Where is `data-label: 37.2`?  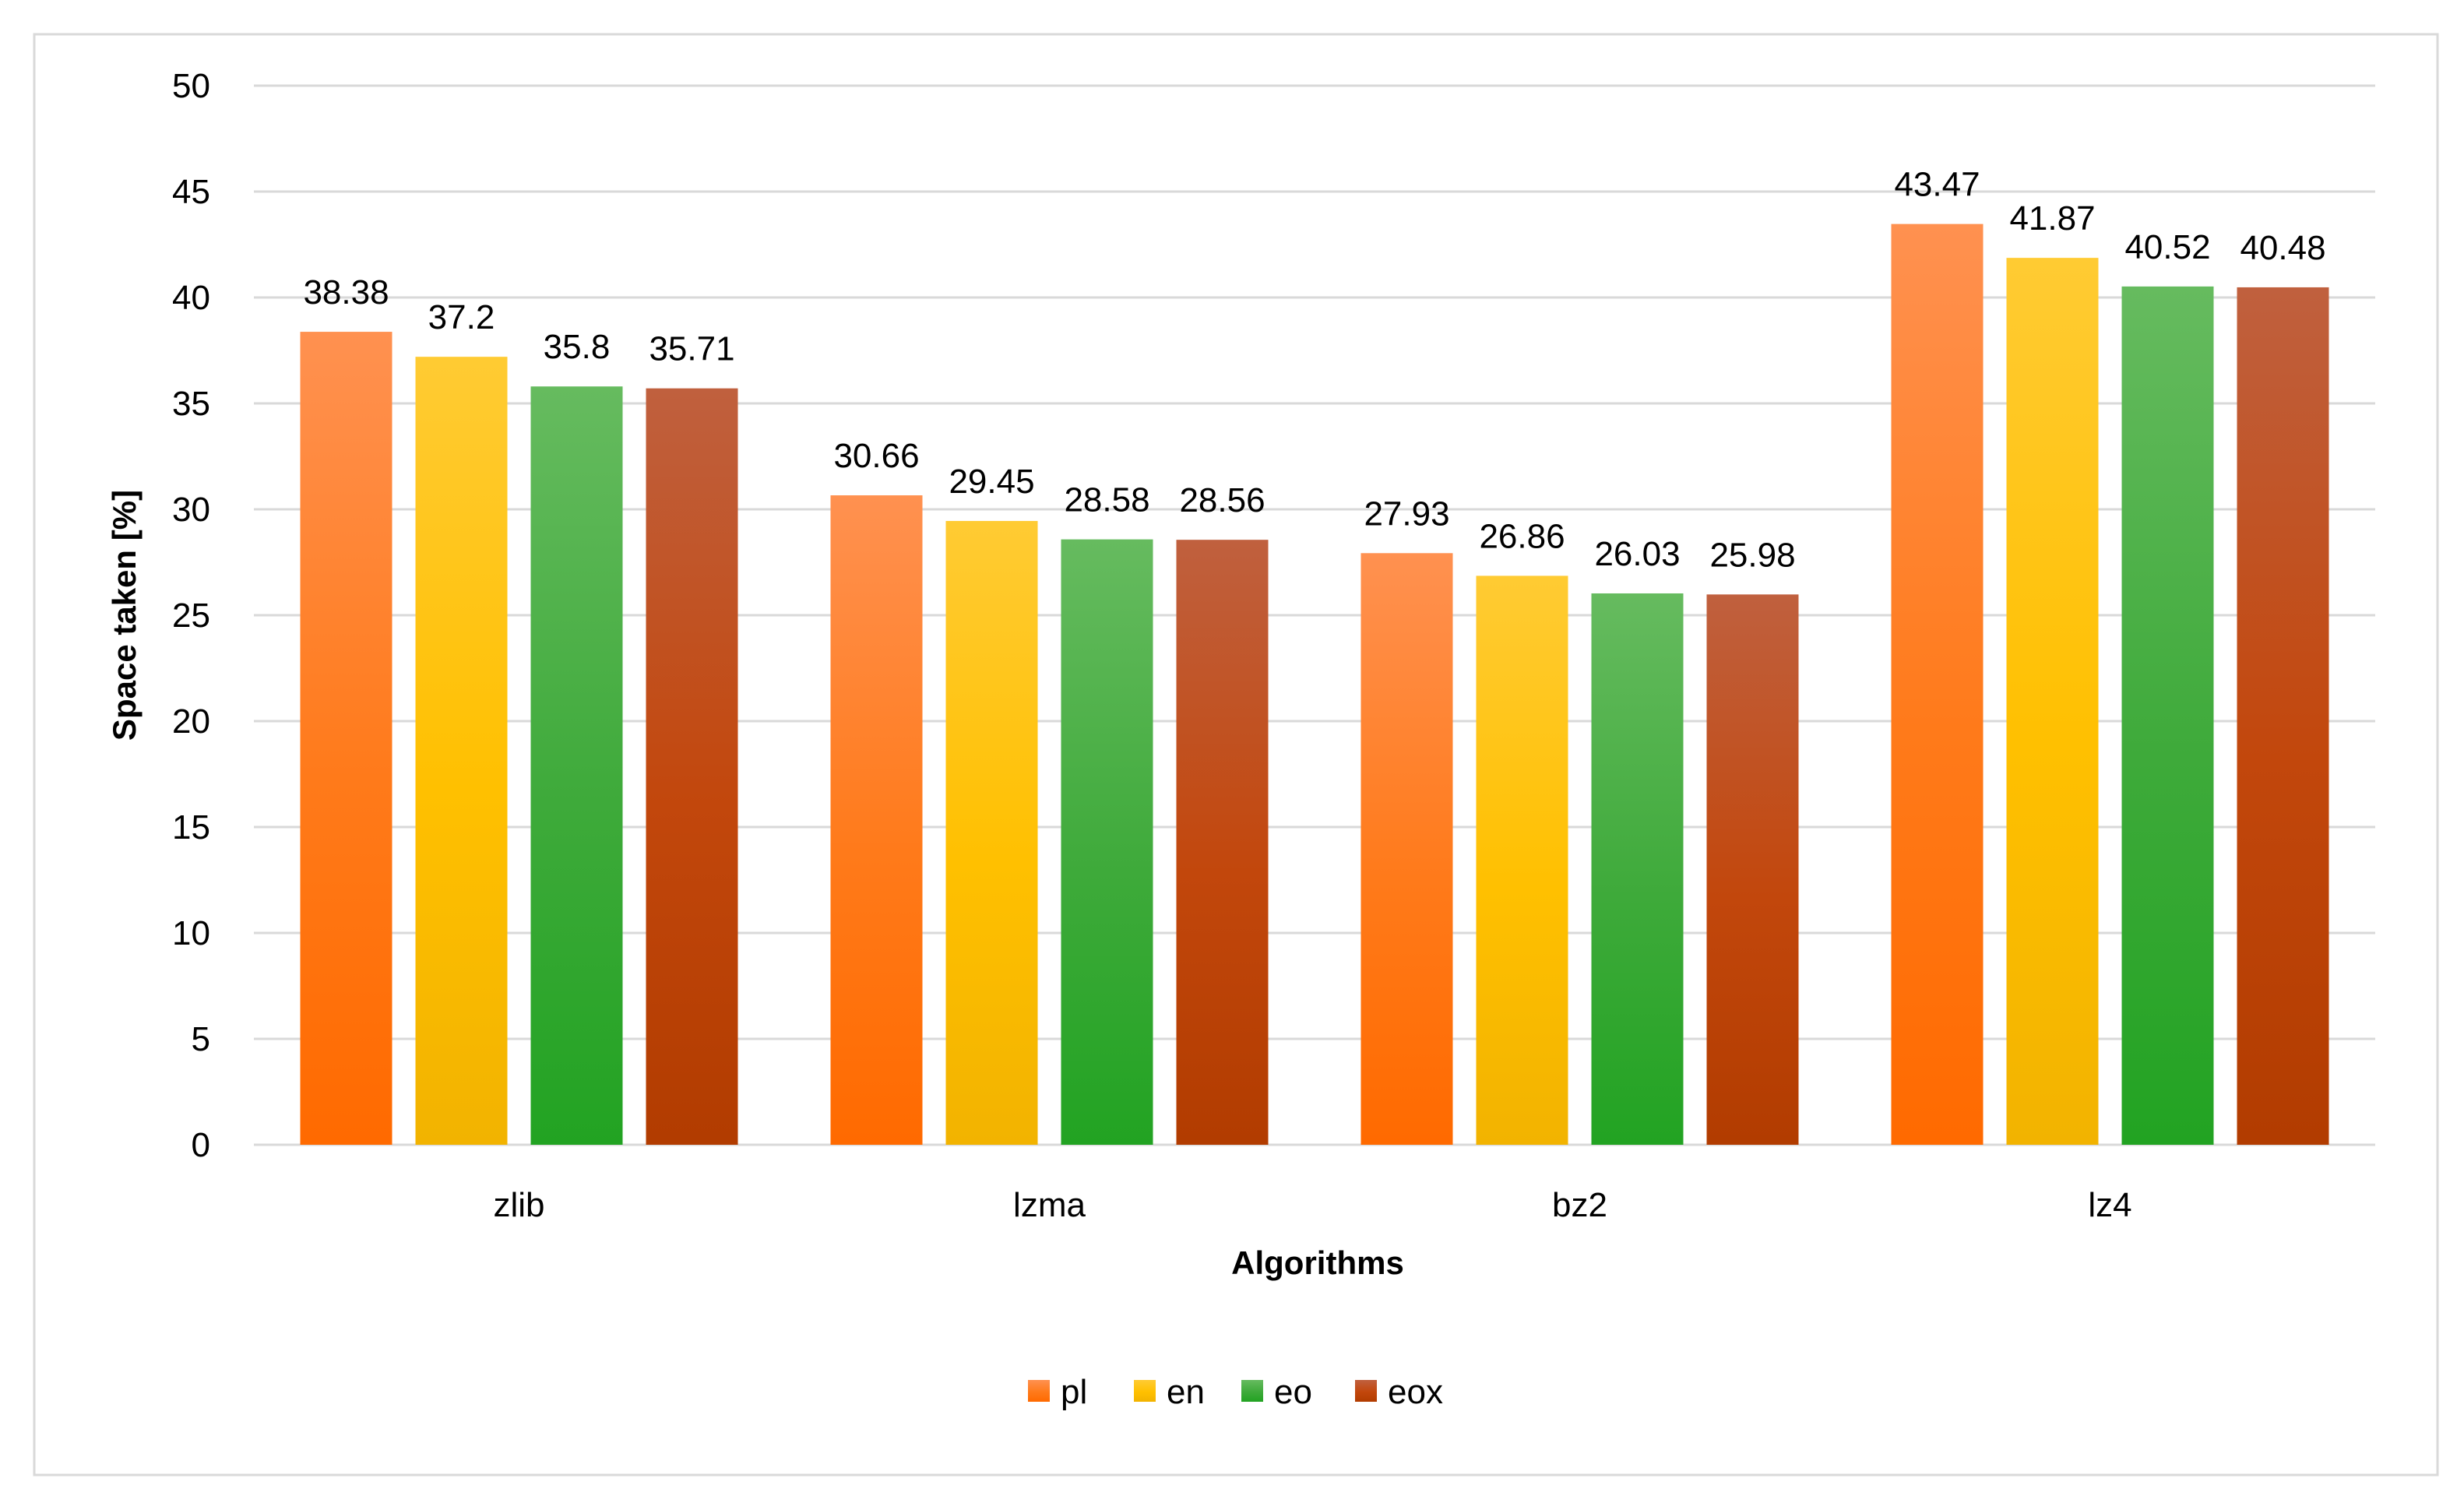
data-label: 37.2 is located at coordinates (462, 317).